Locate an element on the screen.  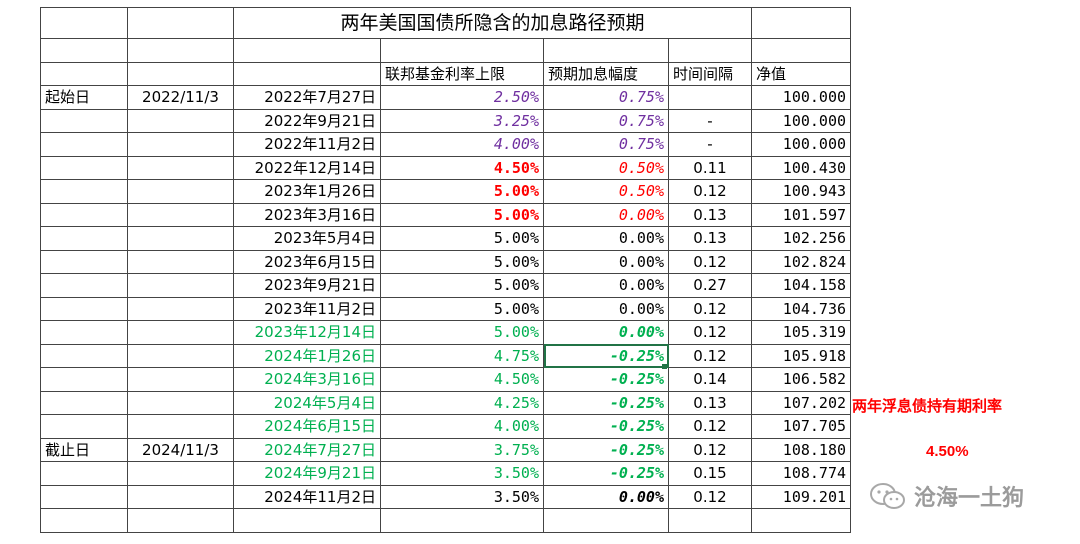
fed-rate-cell: 3.50% is located at coordinates (462, 473).